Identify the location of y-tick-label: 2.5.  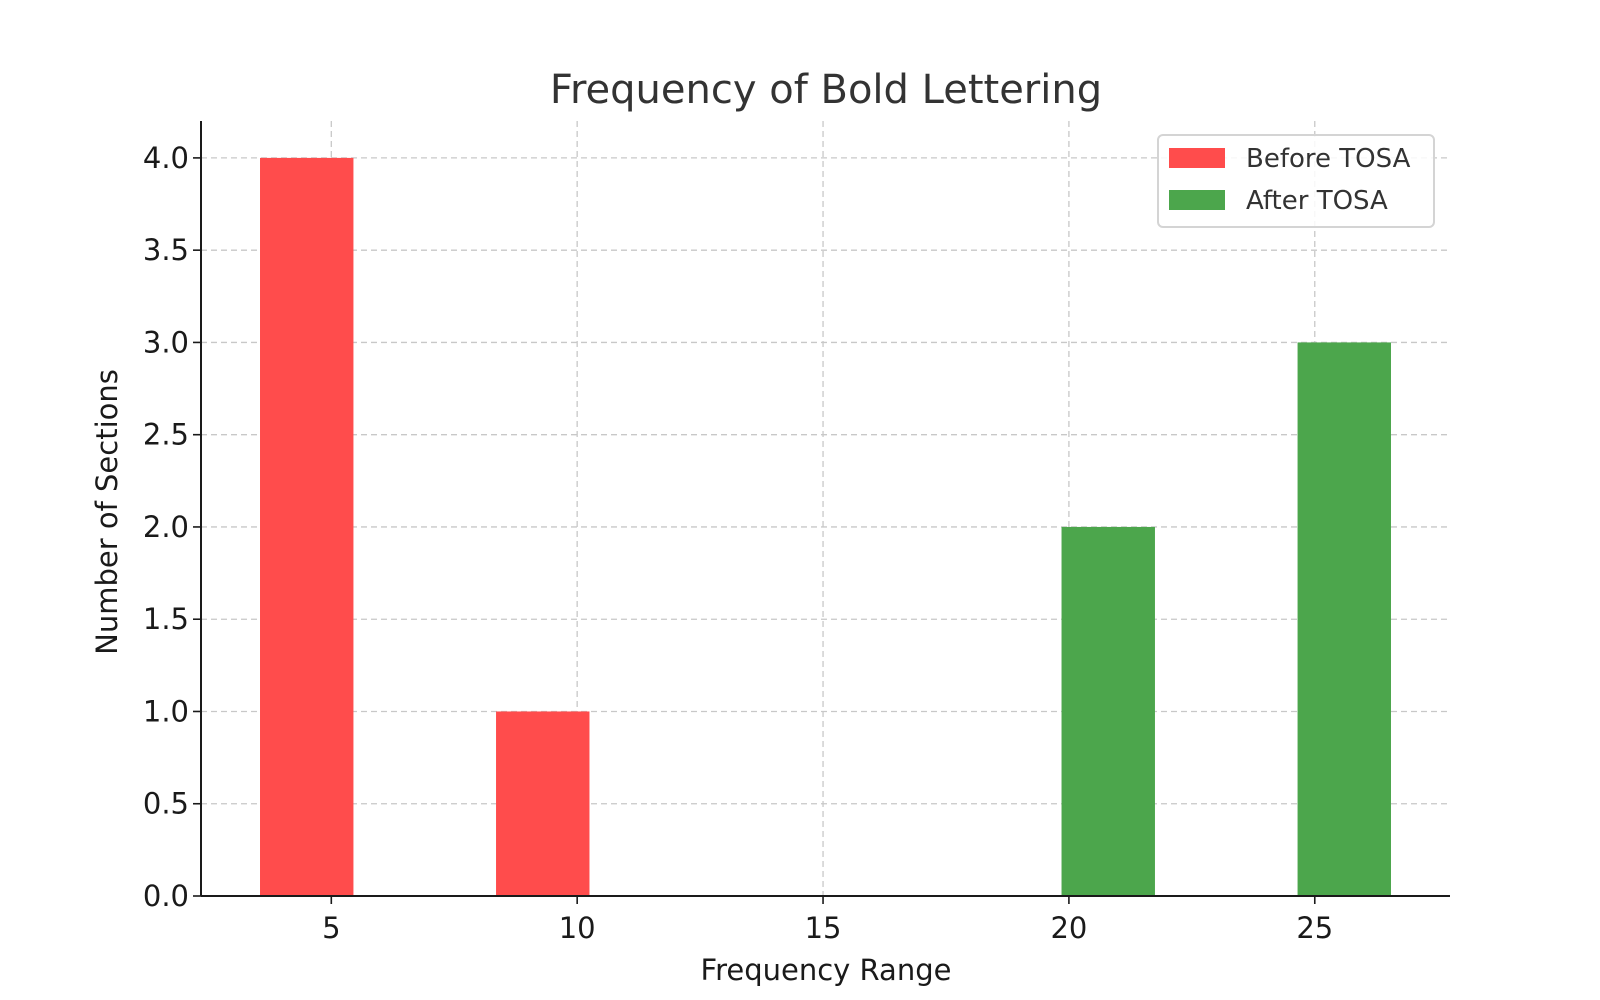
(166, 435).